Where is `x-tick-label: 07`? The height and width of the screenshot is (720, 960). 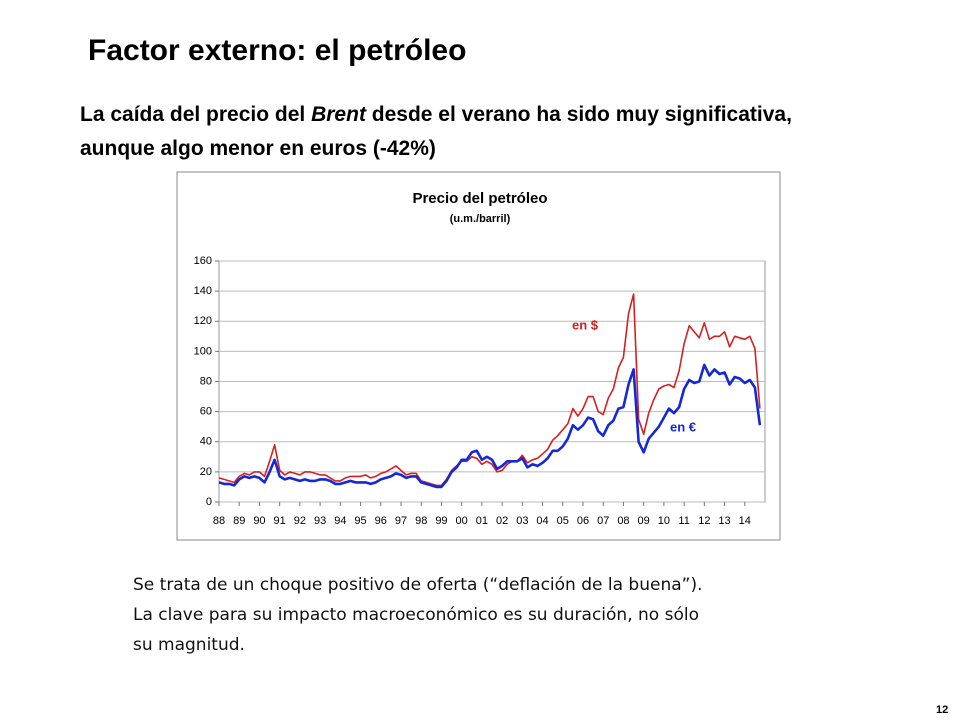
x-tick-label: 07 is located at coordinates (603, 521).